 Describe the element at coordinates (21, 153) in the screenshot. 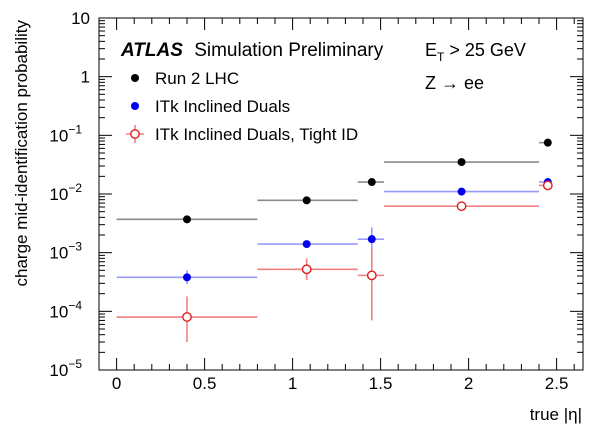

I see `y-axis-label: charge mid-identification probability` at that location.